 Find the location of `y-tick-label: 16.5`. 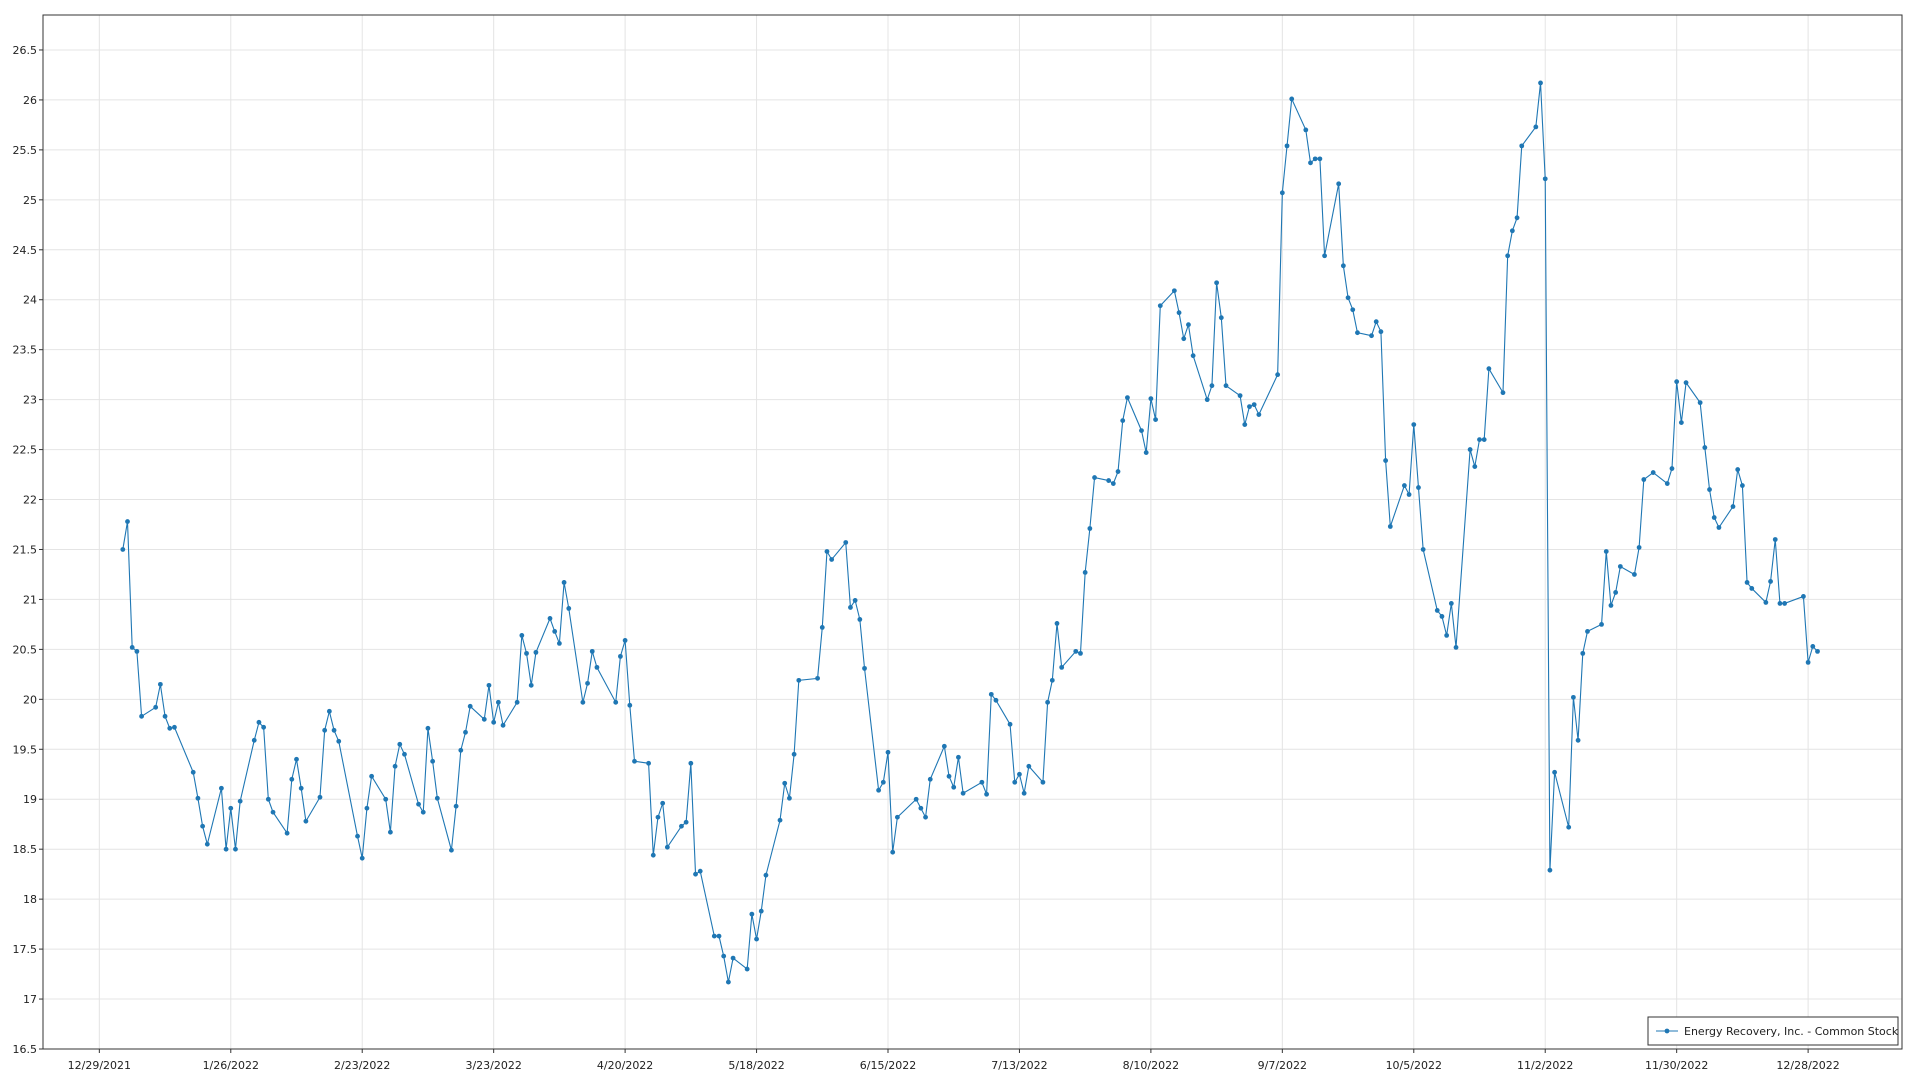

y-tick-label: 16.5 is located at coordinates (25, 1049).